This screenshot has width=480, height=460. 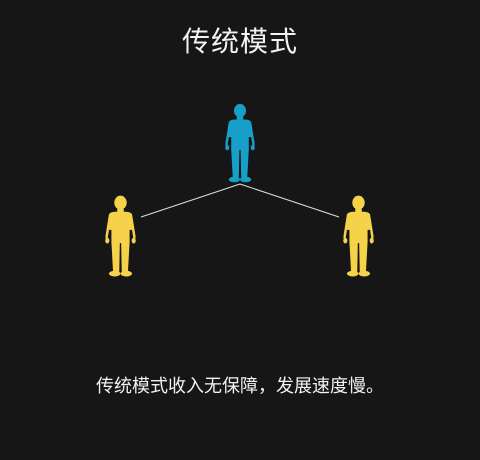 What do you see at coordinates (190, 200) in the screenshot?
I see `connector-center-left` at bounding box center [190, 200].